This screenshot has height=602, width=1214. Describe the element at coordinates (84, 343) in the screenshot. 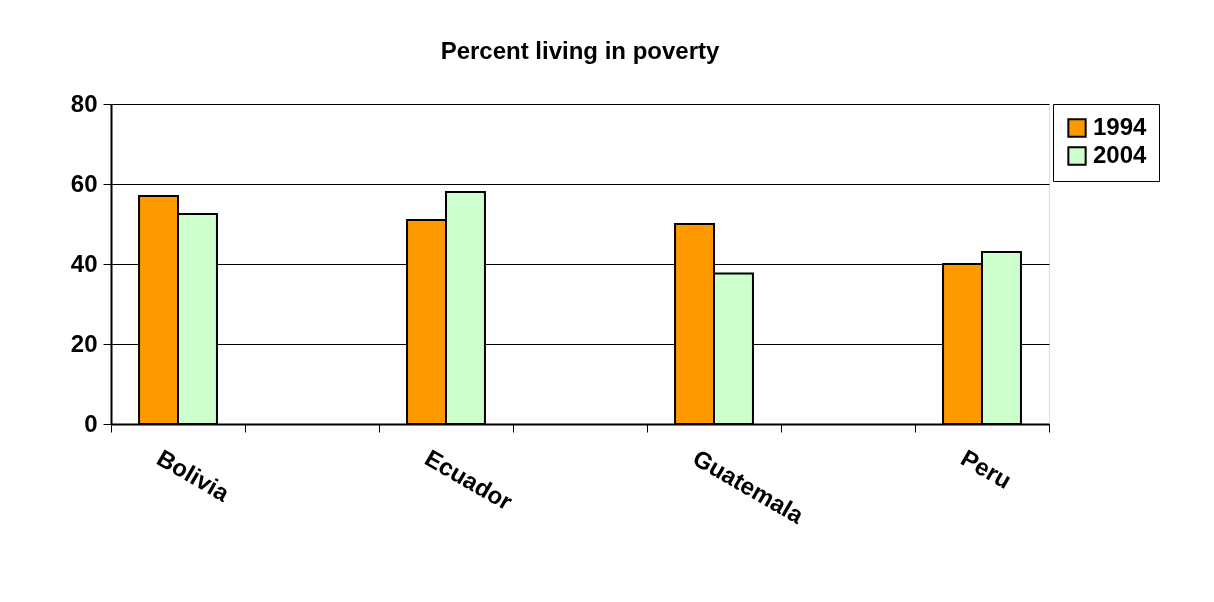

I see `y-tick-label: 20` at that location.